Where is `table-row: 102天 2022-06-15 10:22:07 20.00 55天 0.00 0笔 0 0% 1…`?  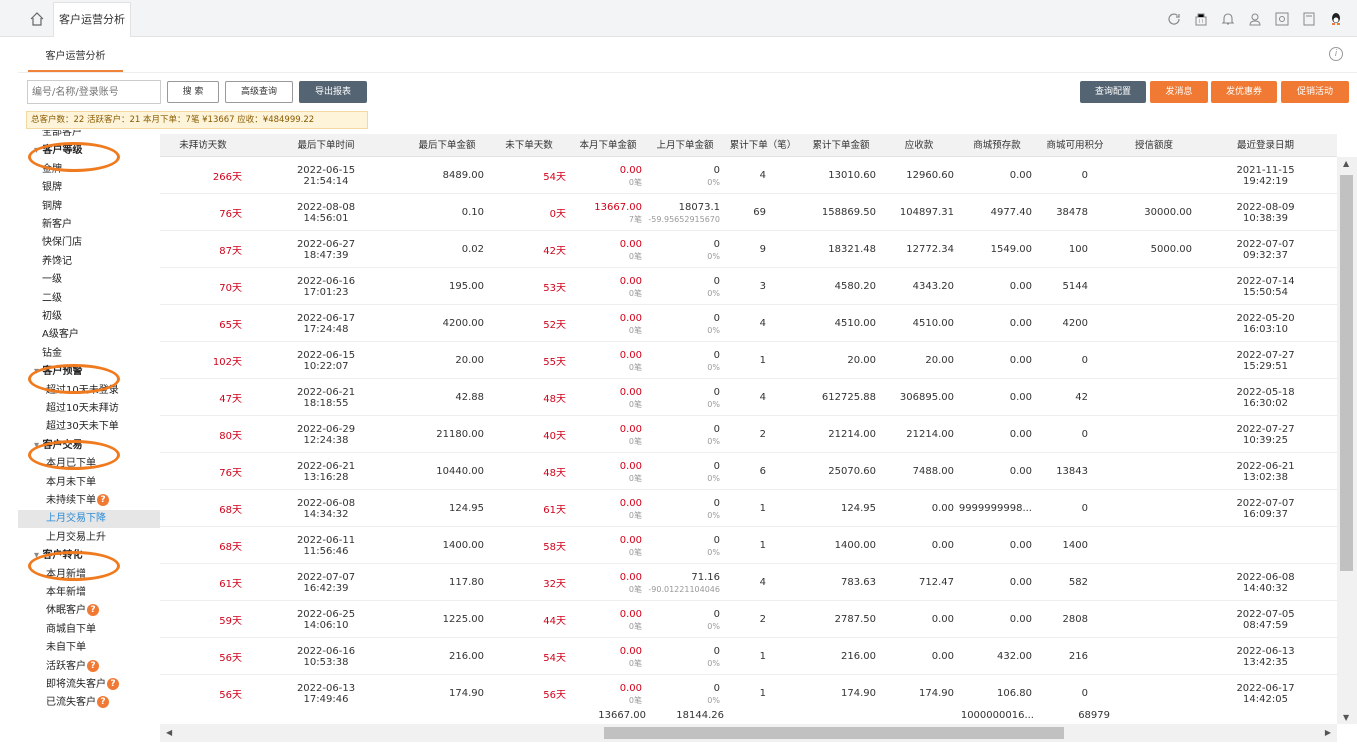 table-row: 102天 2022-06-15 10:22:07 20.00 55天 0.00 0笔 0 0% 1… is located at coordinates (748, 360).